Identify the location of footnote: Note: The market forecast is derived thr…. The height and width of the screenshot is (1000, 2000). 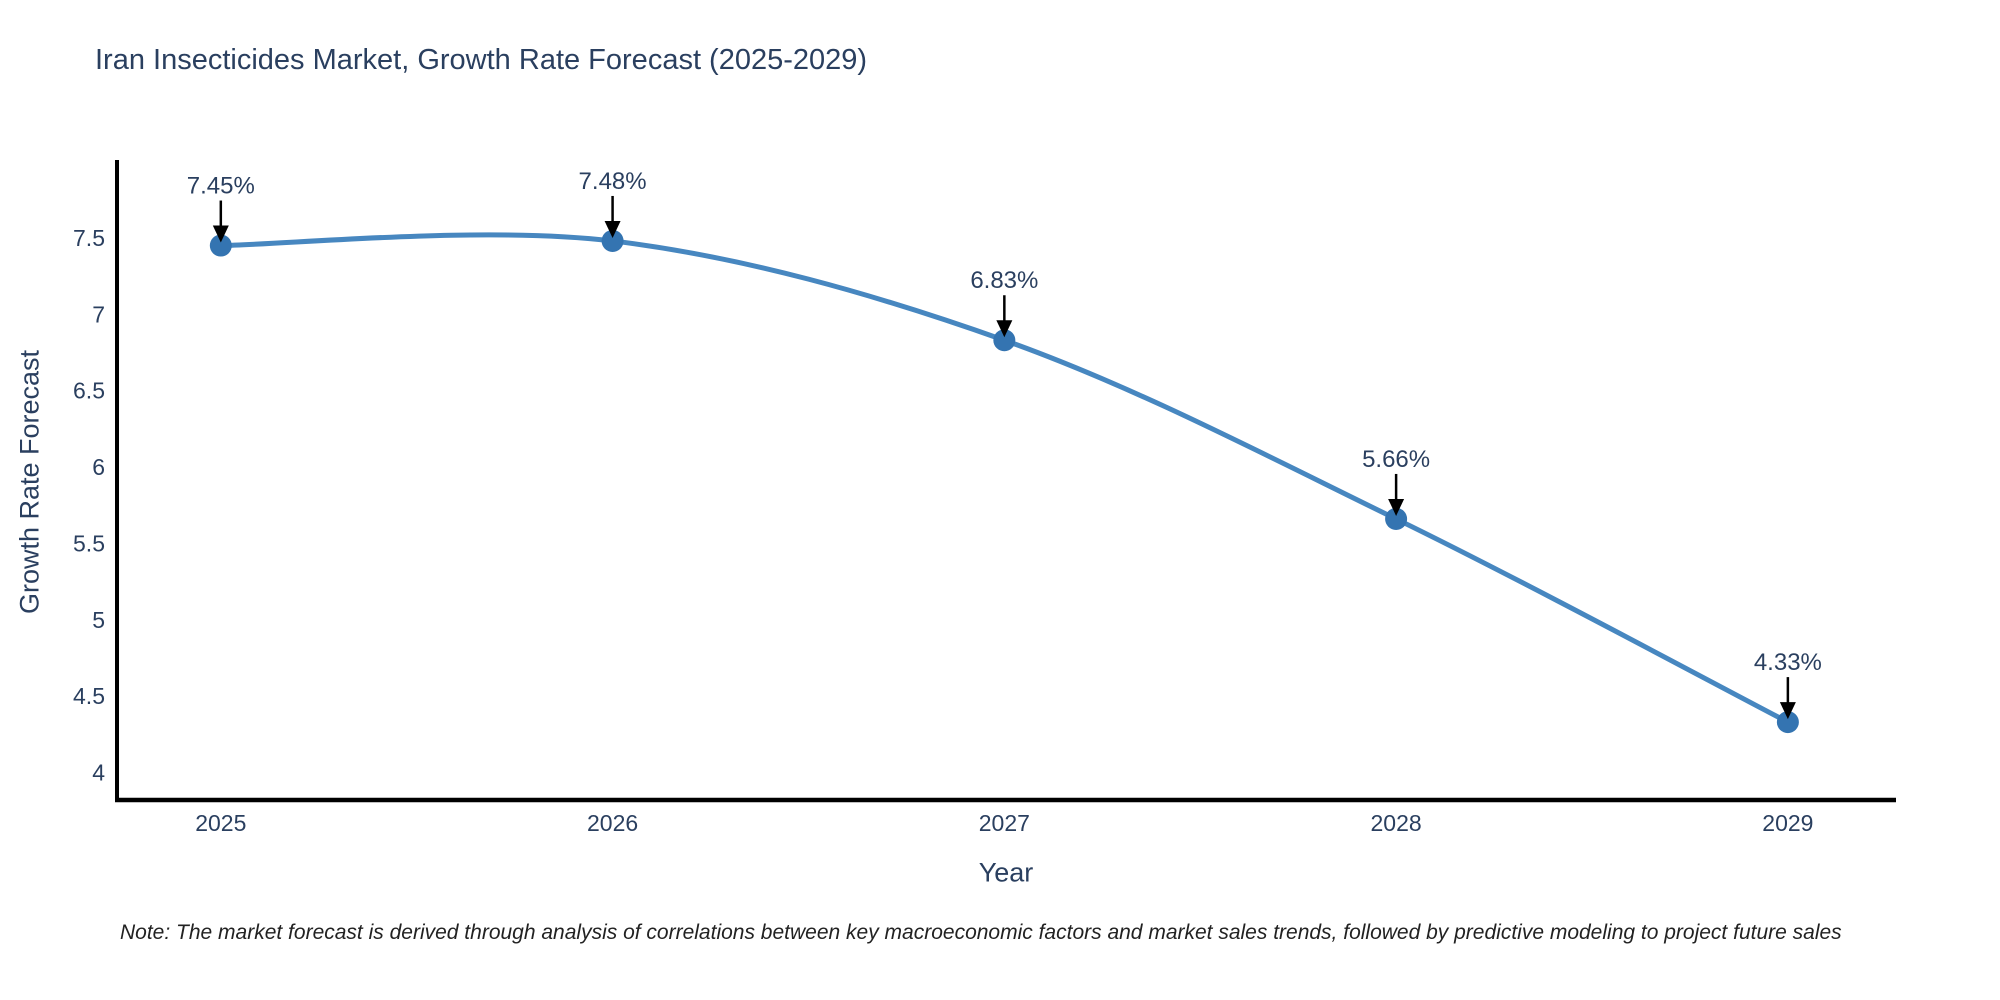
(981, 932).